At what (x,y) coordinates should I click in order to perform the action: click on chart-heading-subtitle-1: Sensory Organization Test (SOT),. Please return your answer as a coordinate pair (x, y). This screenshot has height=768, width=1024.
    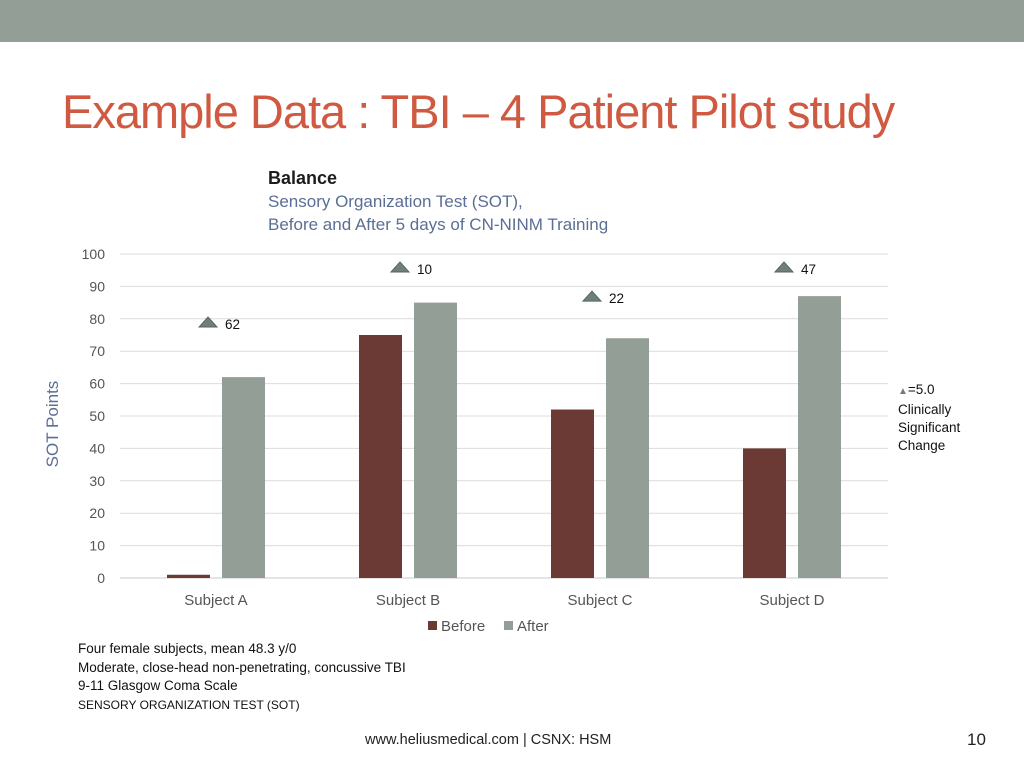
    Looking at the image, I should click on (395, 201).